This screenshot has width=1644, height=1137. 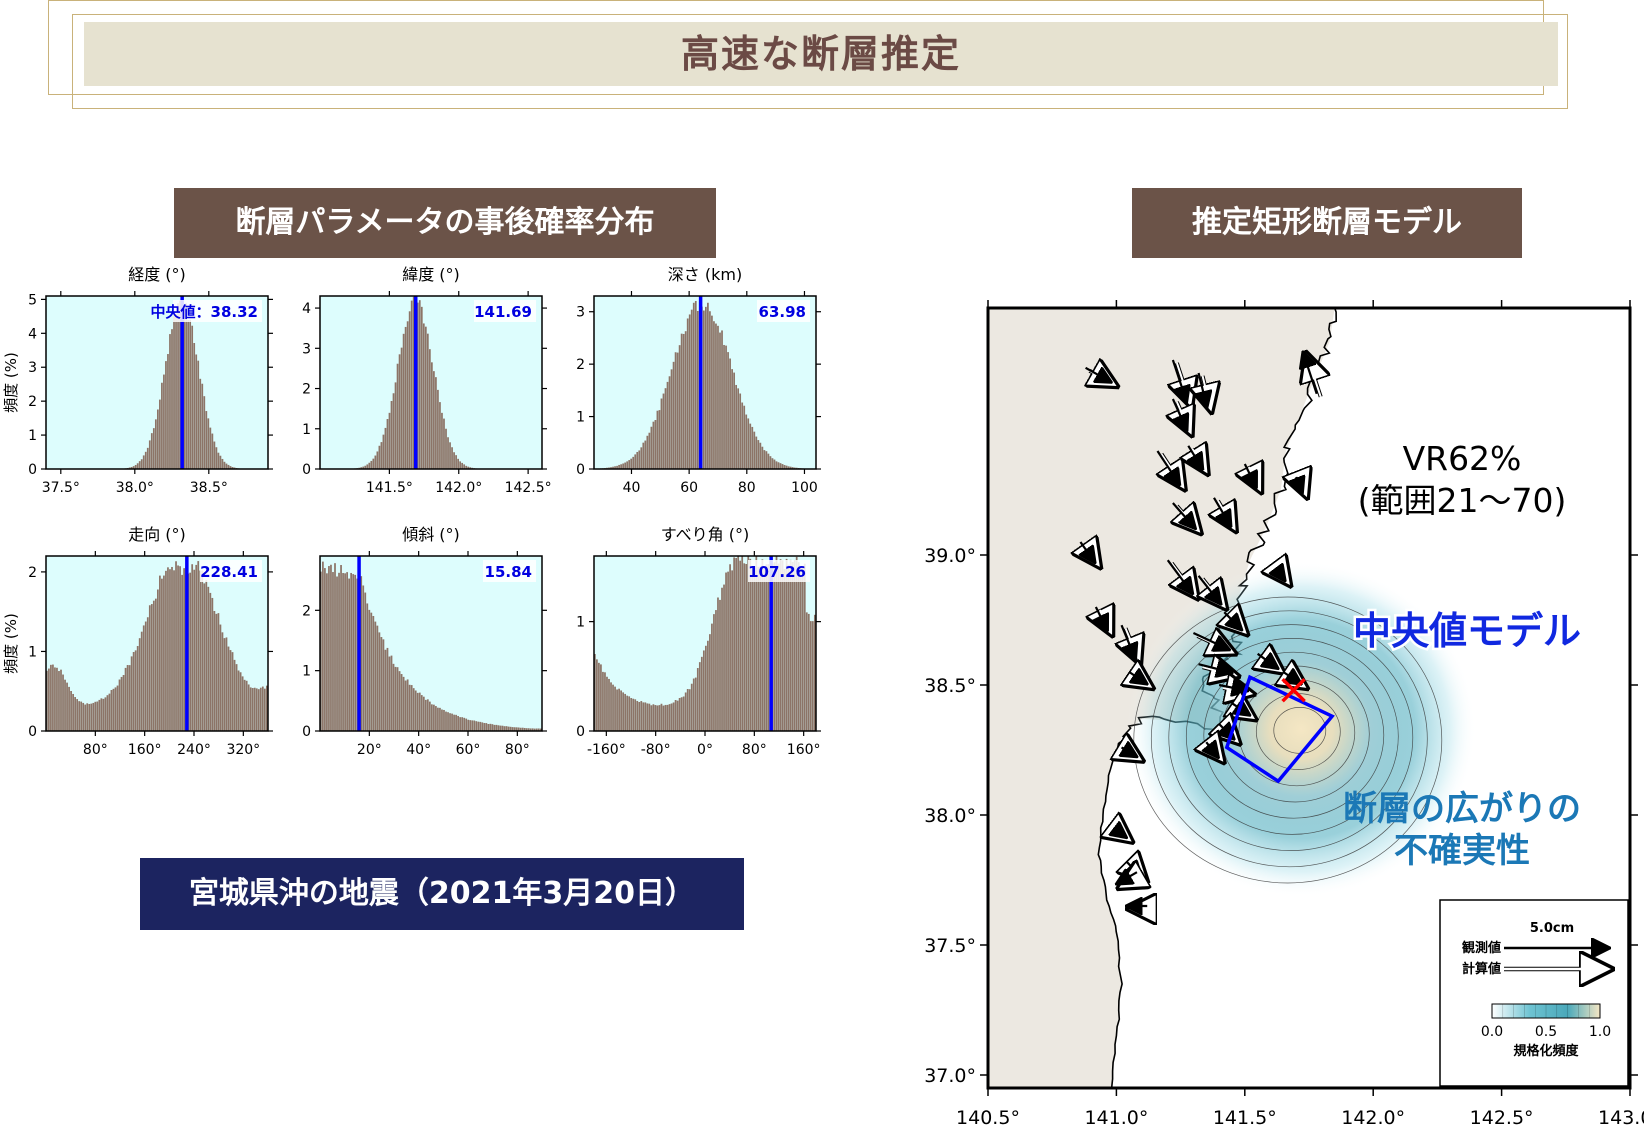 I want to click on x-tick-label: 37.5°, so click(x=61, y=488).